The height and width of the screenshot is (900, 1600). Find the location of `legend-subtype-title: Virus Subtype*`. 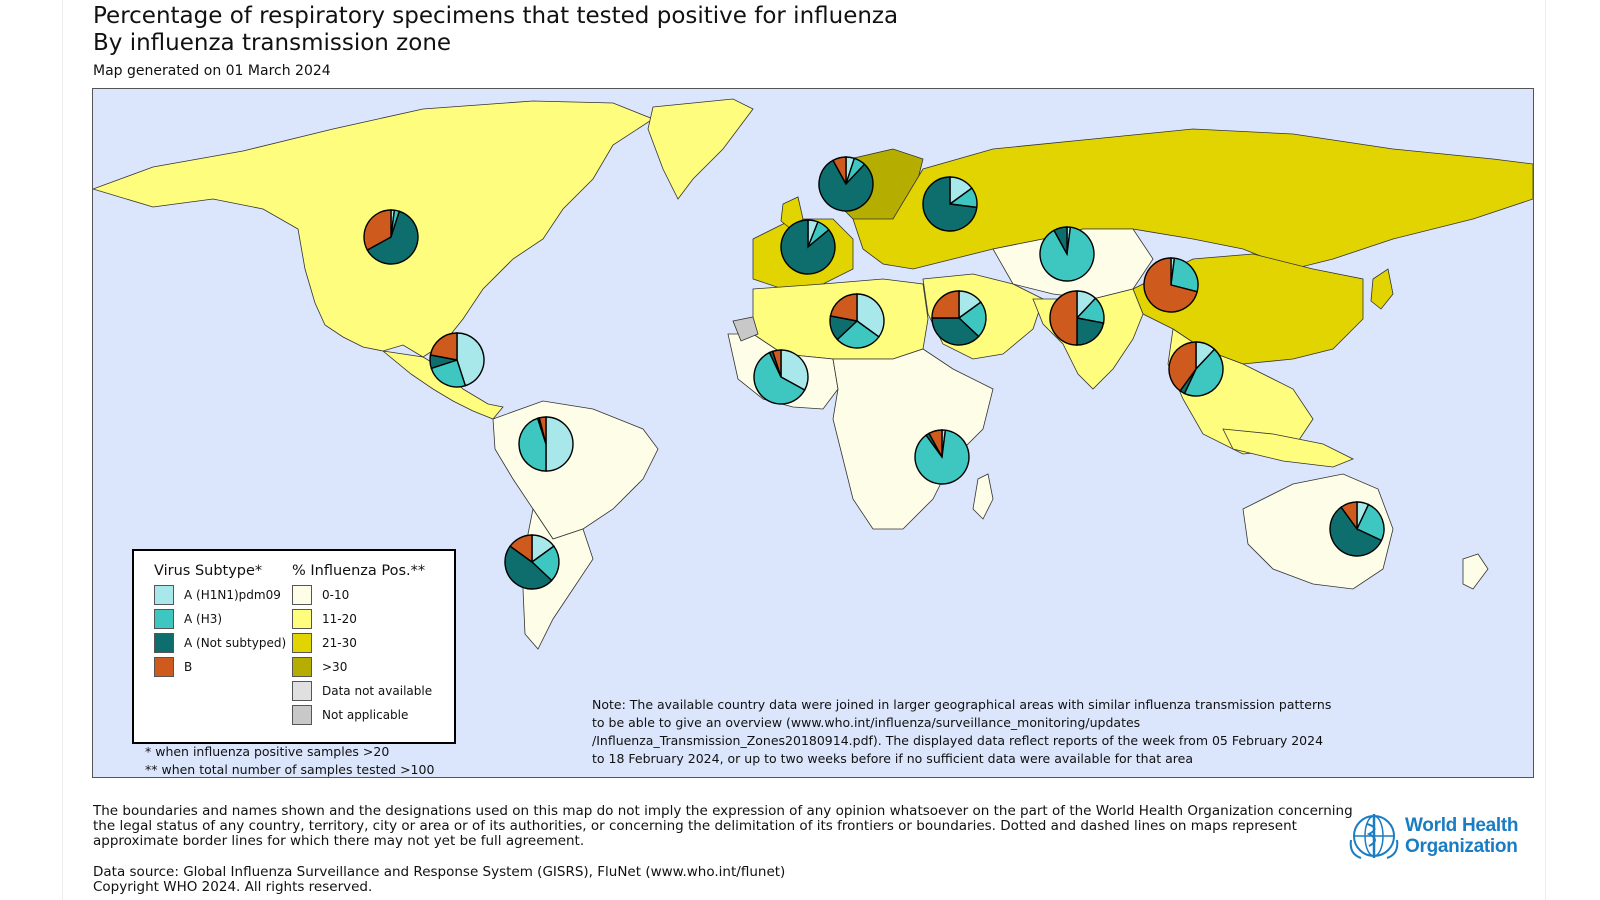

legend-subtype-title: Virus Subtype* is located at coordinates (208, 571).